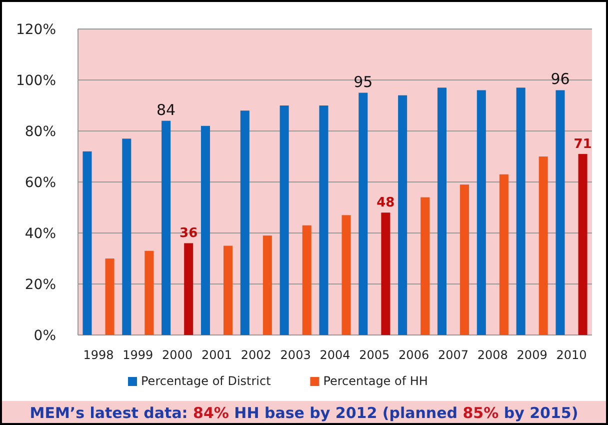  Describe the element at coordinates (492, 355) in the screenshot. I see `x-tick-label: 2008` at that location.